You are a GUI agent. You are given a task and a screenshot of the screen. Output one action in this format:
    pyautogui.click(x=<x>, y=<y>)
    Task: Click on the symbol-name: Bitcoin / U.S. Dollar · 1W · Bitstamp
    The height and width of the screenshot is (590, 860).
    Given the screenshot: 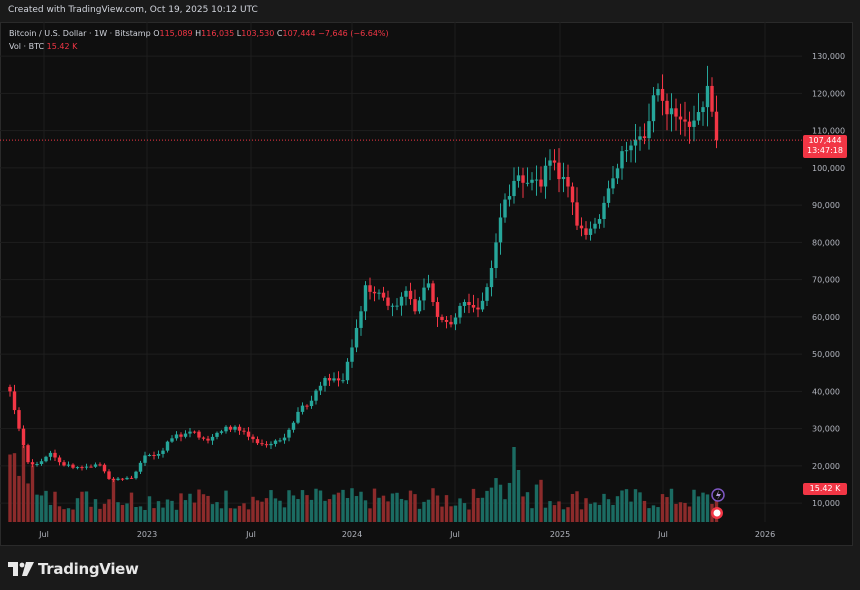 What is the action you would take?
    pyautogui.click(x=80, y=33)
    